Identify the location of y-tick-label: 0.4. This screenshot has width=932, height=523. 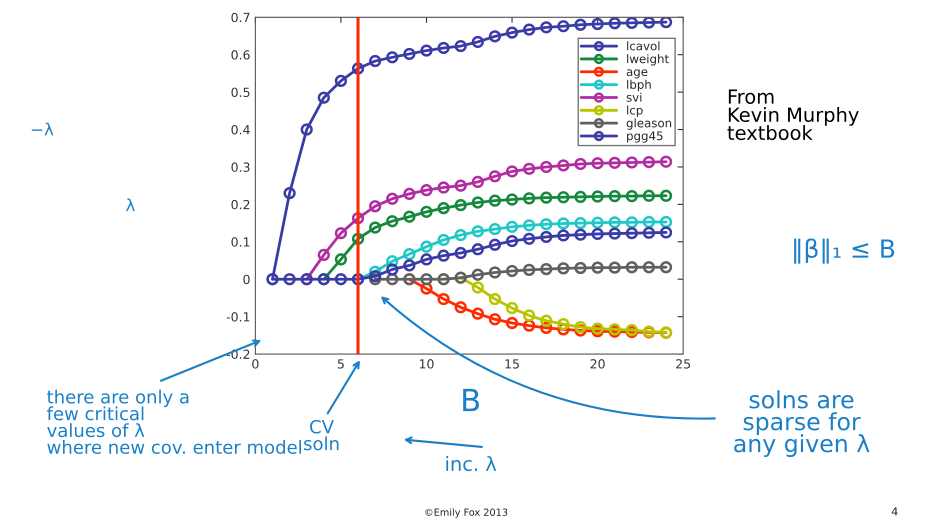
(240, 129).